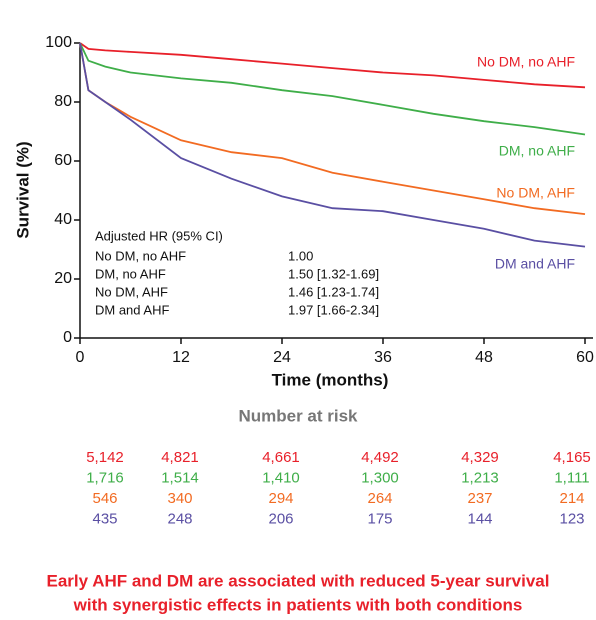 The image size is (596, 620). I want to click on risk-cell: 4,329, so click(480, 457).